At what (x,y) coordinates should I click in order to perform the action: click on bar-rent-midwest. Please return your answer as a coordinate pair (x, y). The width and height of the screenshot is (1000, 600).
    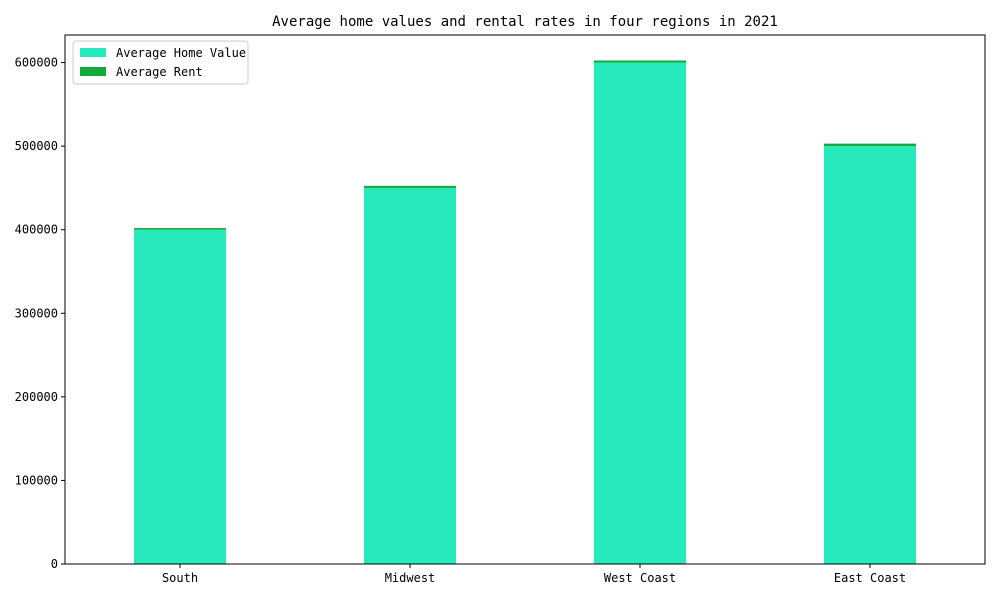
    Looking at the image, I should click on (410, 186).